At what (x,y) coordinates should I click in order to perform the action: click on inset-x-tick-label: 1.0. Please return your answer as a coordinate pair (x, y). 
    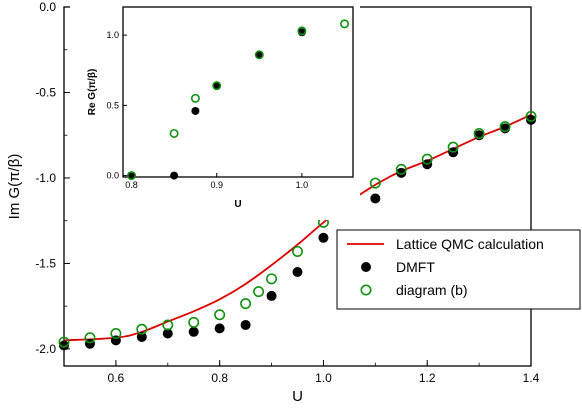
    Looking at the image, I should click on (302, 185).